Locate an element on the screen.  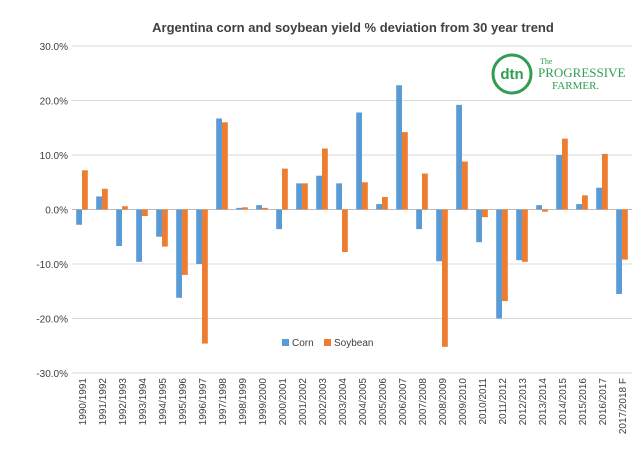
x-tick-label: 1995/1996 is located at coordinates (183, 402).